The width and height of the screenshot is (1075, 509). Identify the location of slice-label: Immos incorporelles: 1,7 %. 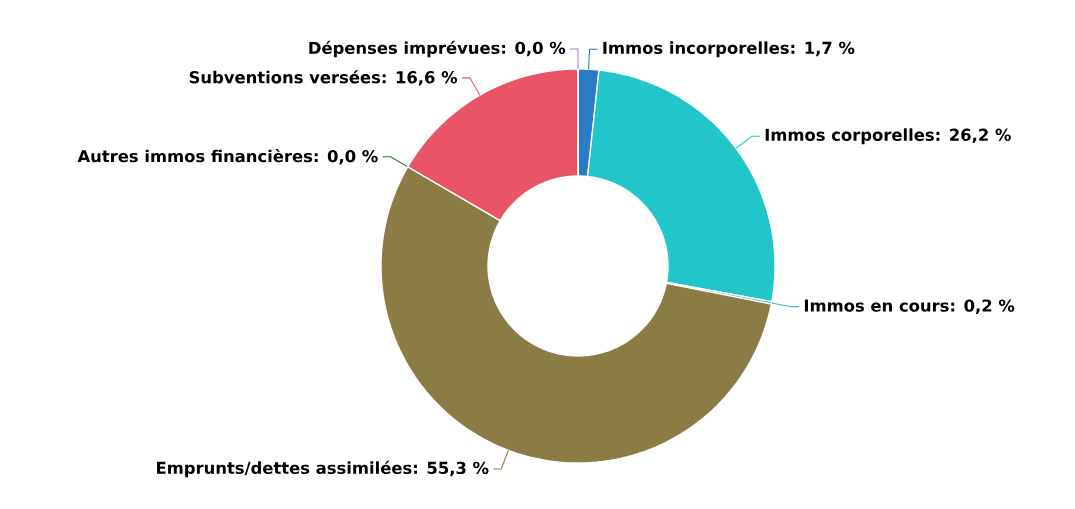
(729, 49).